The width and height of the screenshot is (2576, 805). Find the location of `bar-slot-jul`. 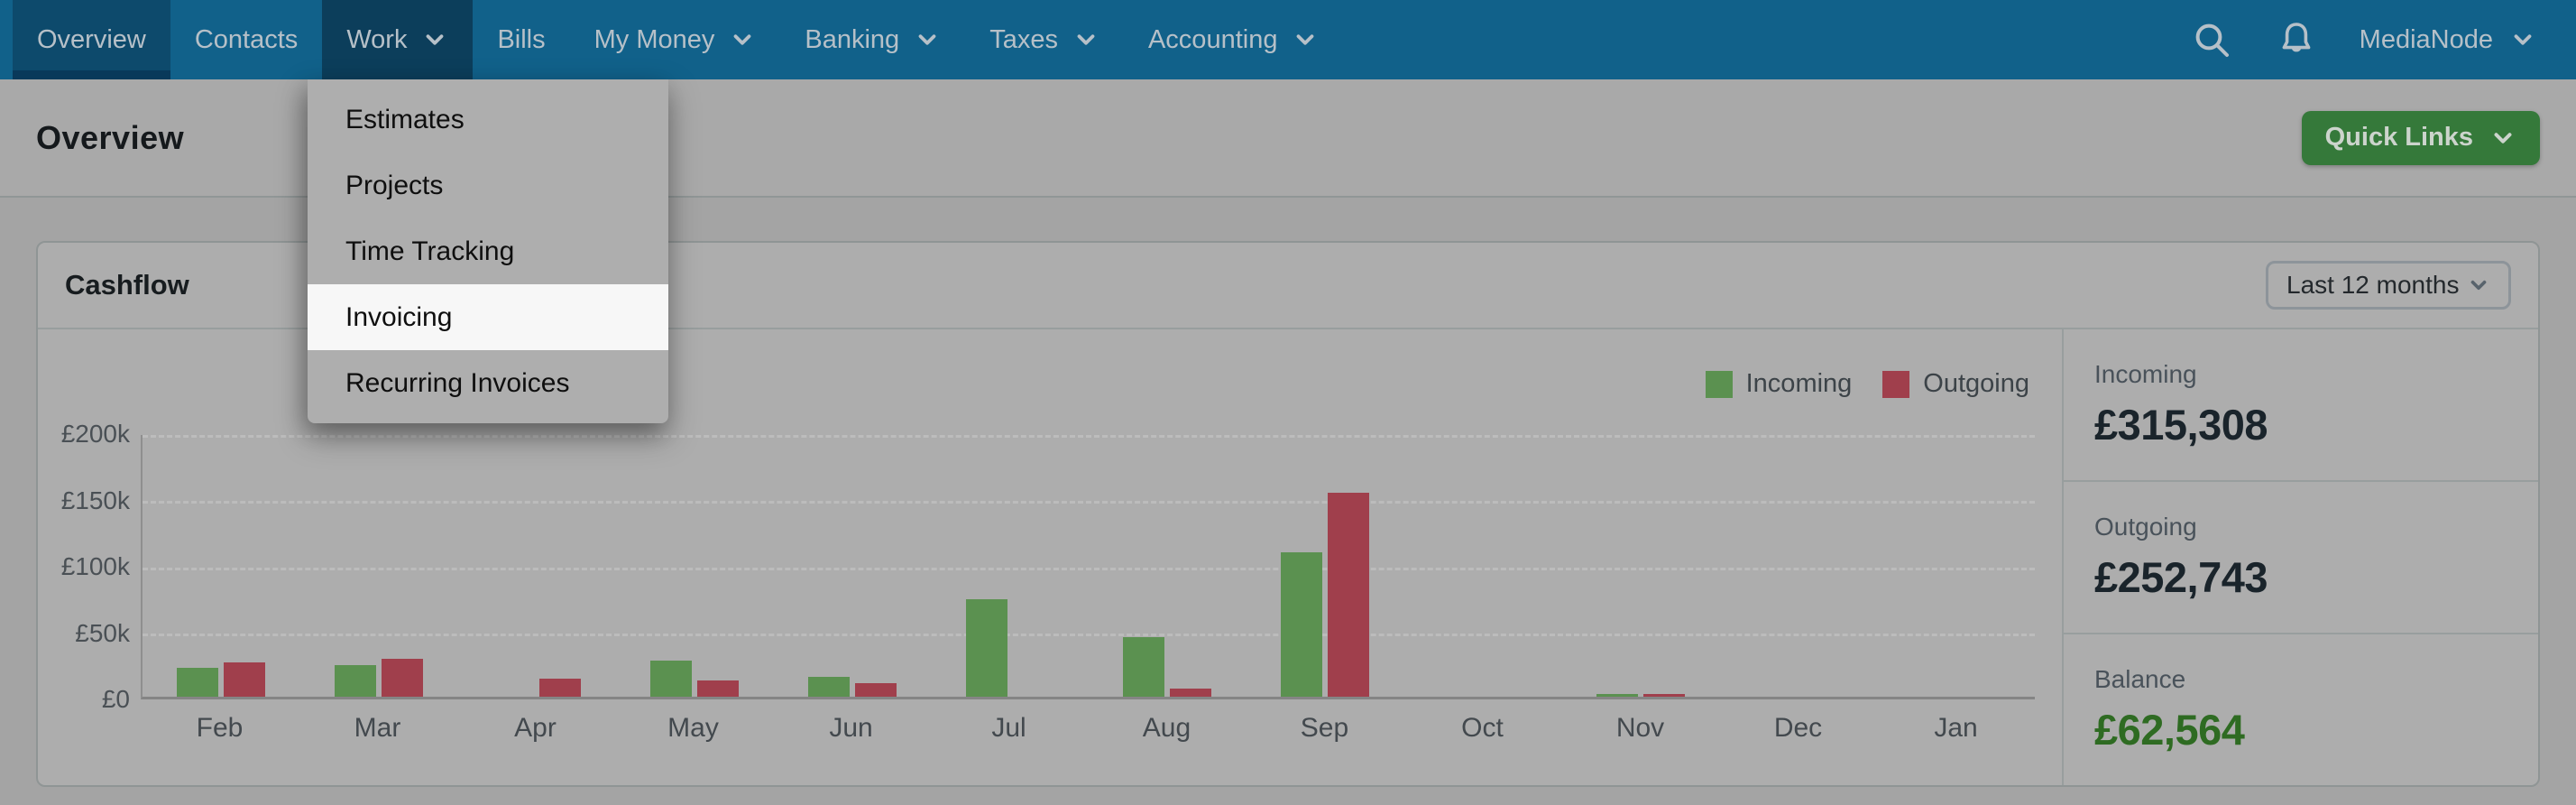

bar-slot-jul is located at coordinates (1010, 566).